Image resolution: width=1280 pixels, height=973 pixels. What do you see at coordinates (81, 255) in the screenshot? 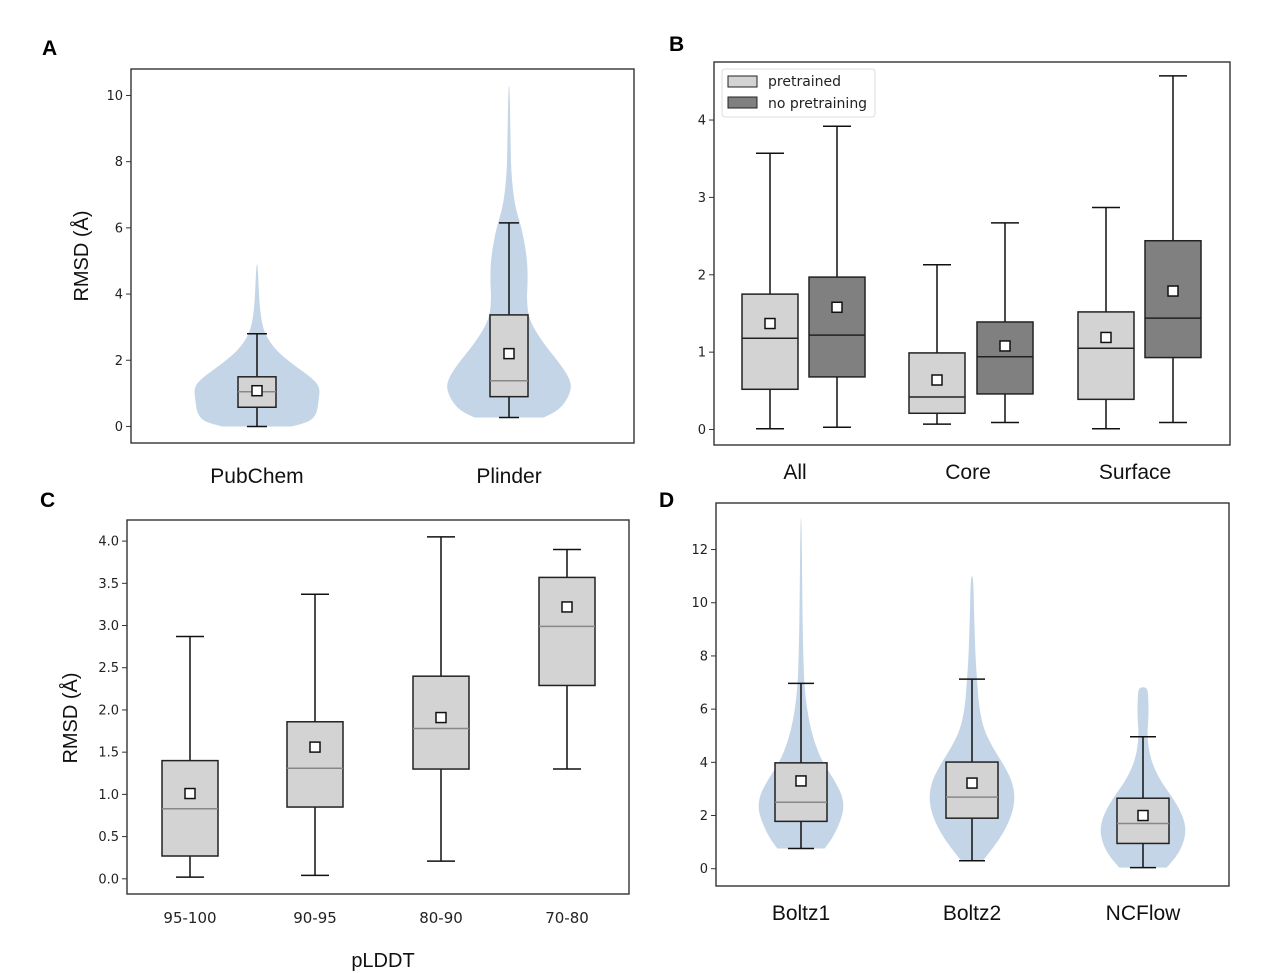
I see `panel-a-y-axis-title: RMSD (Å)` at bounding box center [81, 255].